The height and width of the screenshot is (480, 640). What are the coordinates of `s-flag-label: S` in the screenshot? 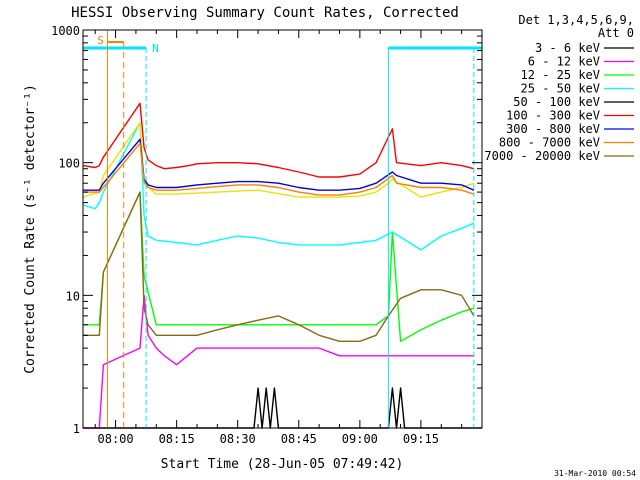 It's located at (100, 40).